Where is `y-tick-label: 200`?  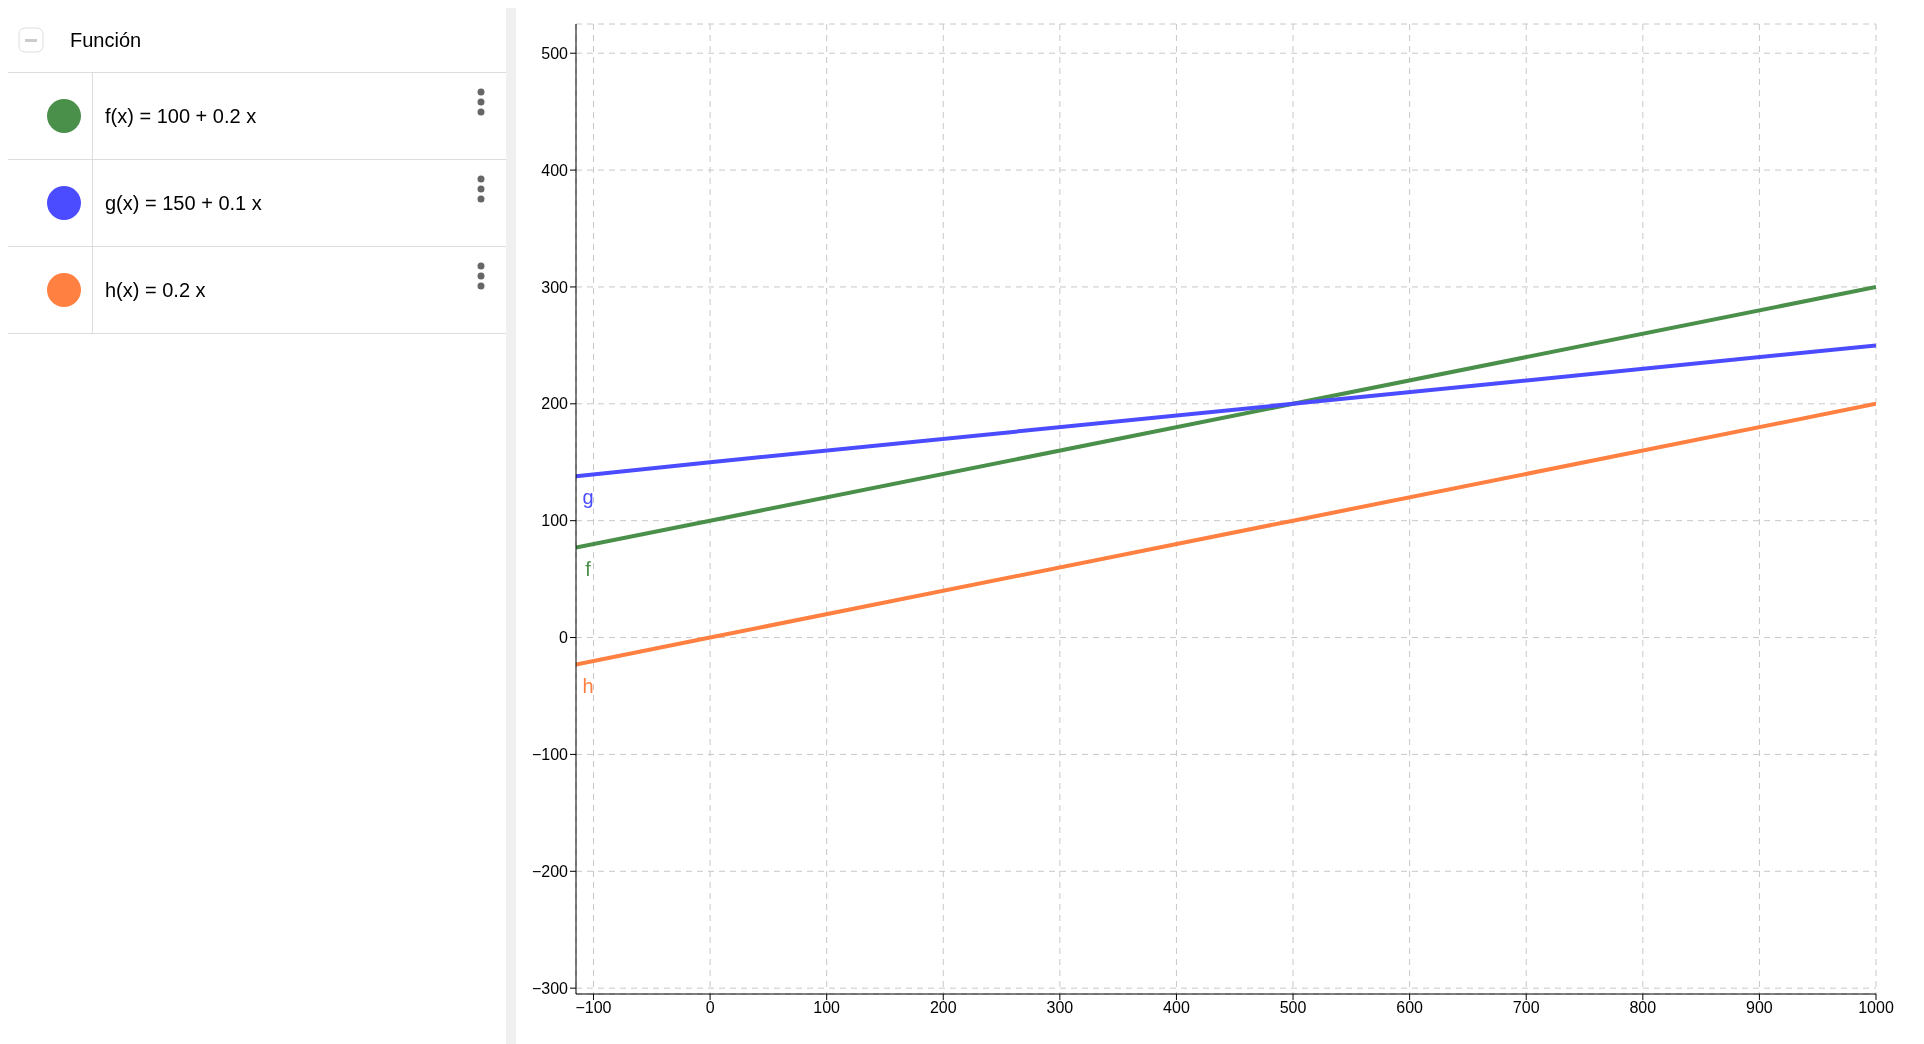 y-tick-label: 200 is located at coordinates (555, 404).